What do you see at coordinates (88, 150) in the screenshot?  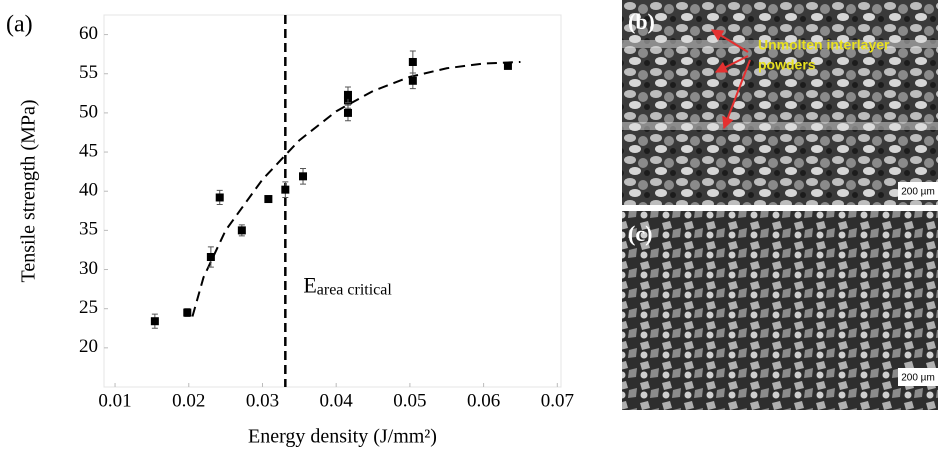 I see `y-tick-label: 45` at bounding box center [88, 150].